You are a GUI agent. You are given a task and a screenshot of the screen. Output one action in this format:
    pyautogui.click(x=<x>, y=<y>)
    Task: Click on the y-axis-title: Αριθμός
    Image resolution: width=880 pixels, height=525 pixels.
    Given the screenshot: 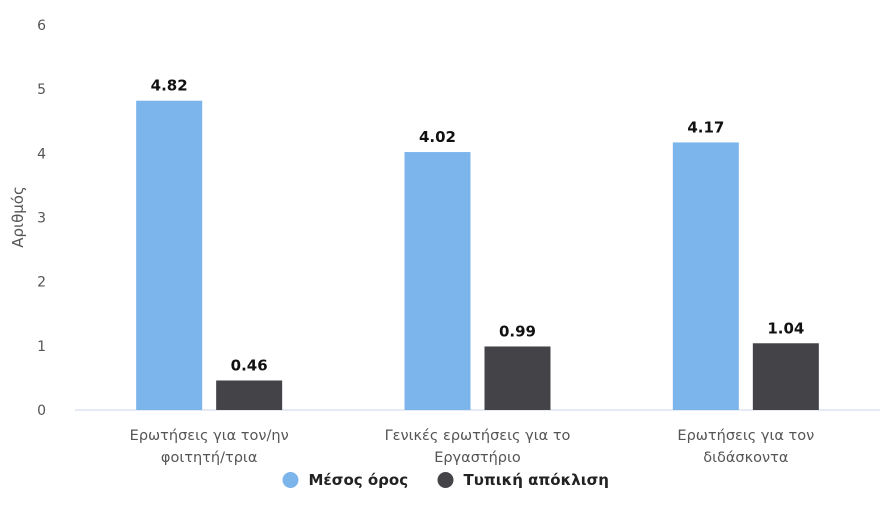 What is the action you would take?
    pyautogui.click(x=18, y=217)
    